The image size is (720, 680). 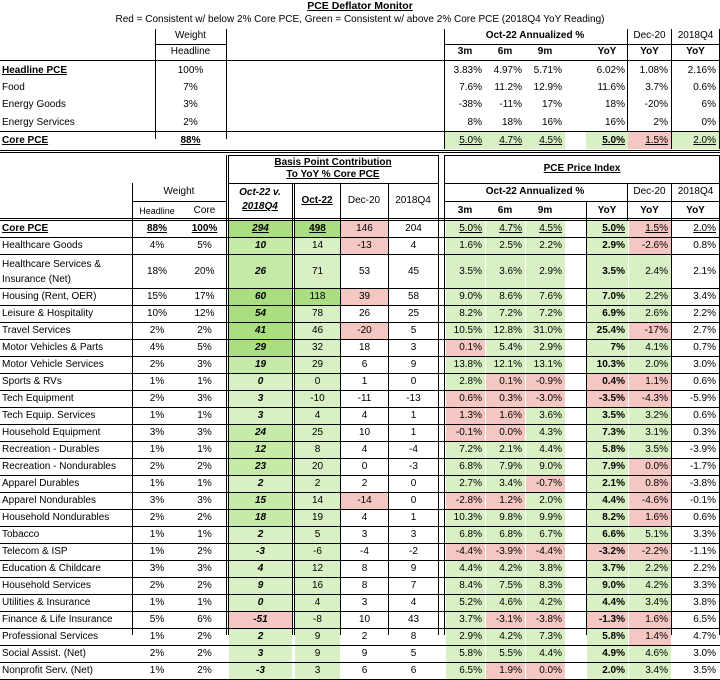 What do you see at coordinates (44, 653) in the screenshot?
I see `row-label: Social Assist. (Net)` at bounding box center [44, 653].